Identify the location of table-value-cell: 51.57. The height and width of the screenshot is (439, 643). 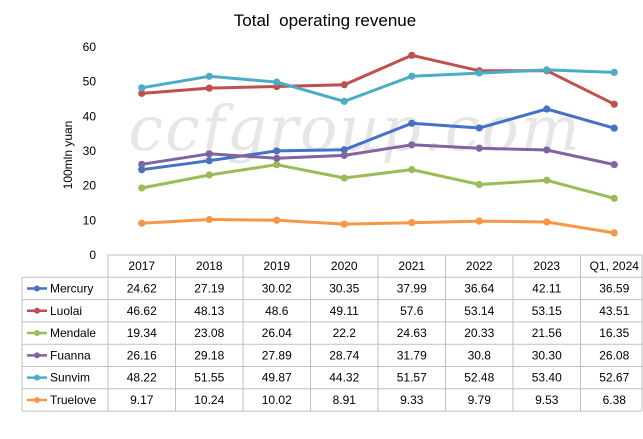
(412, 378).